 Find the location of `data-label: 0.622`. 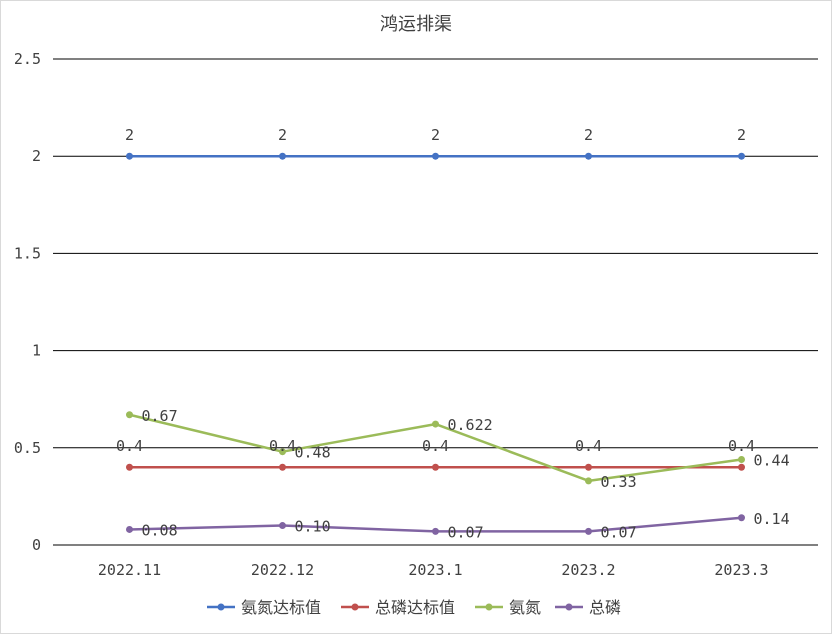

data-label: 0.622 is located at coordinates (470, 425).